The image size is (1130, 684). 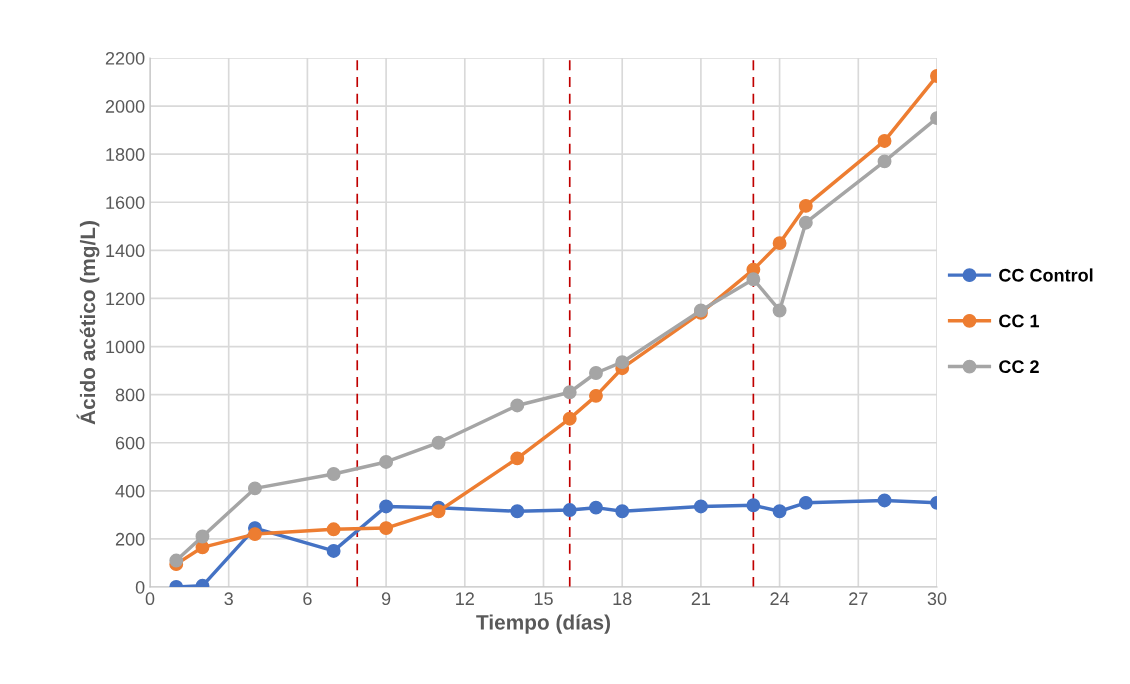 I want to click on y-tick-label: 2200, so click(x=125, y=58).